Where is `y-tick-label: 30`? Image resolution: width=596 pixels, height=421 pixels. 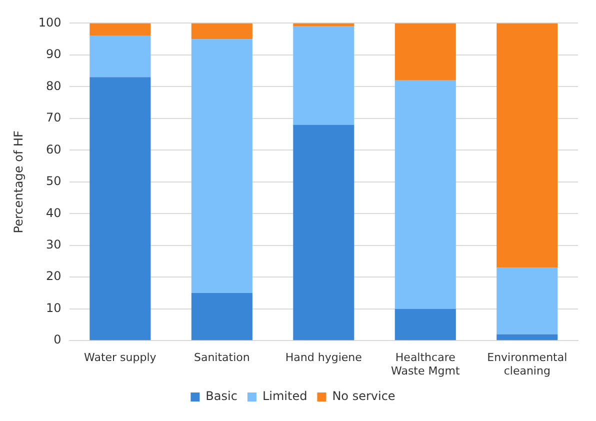
y-tick-label: 30 is located at coordinates (54, 245).